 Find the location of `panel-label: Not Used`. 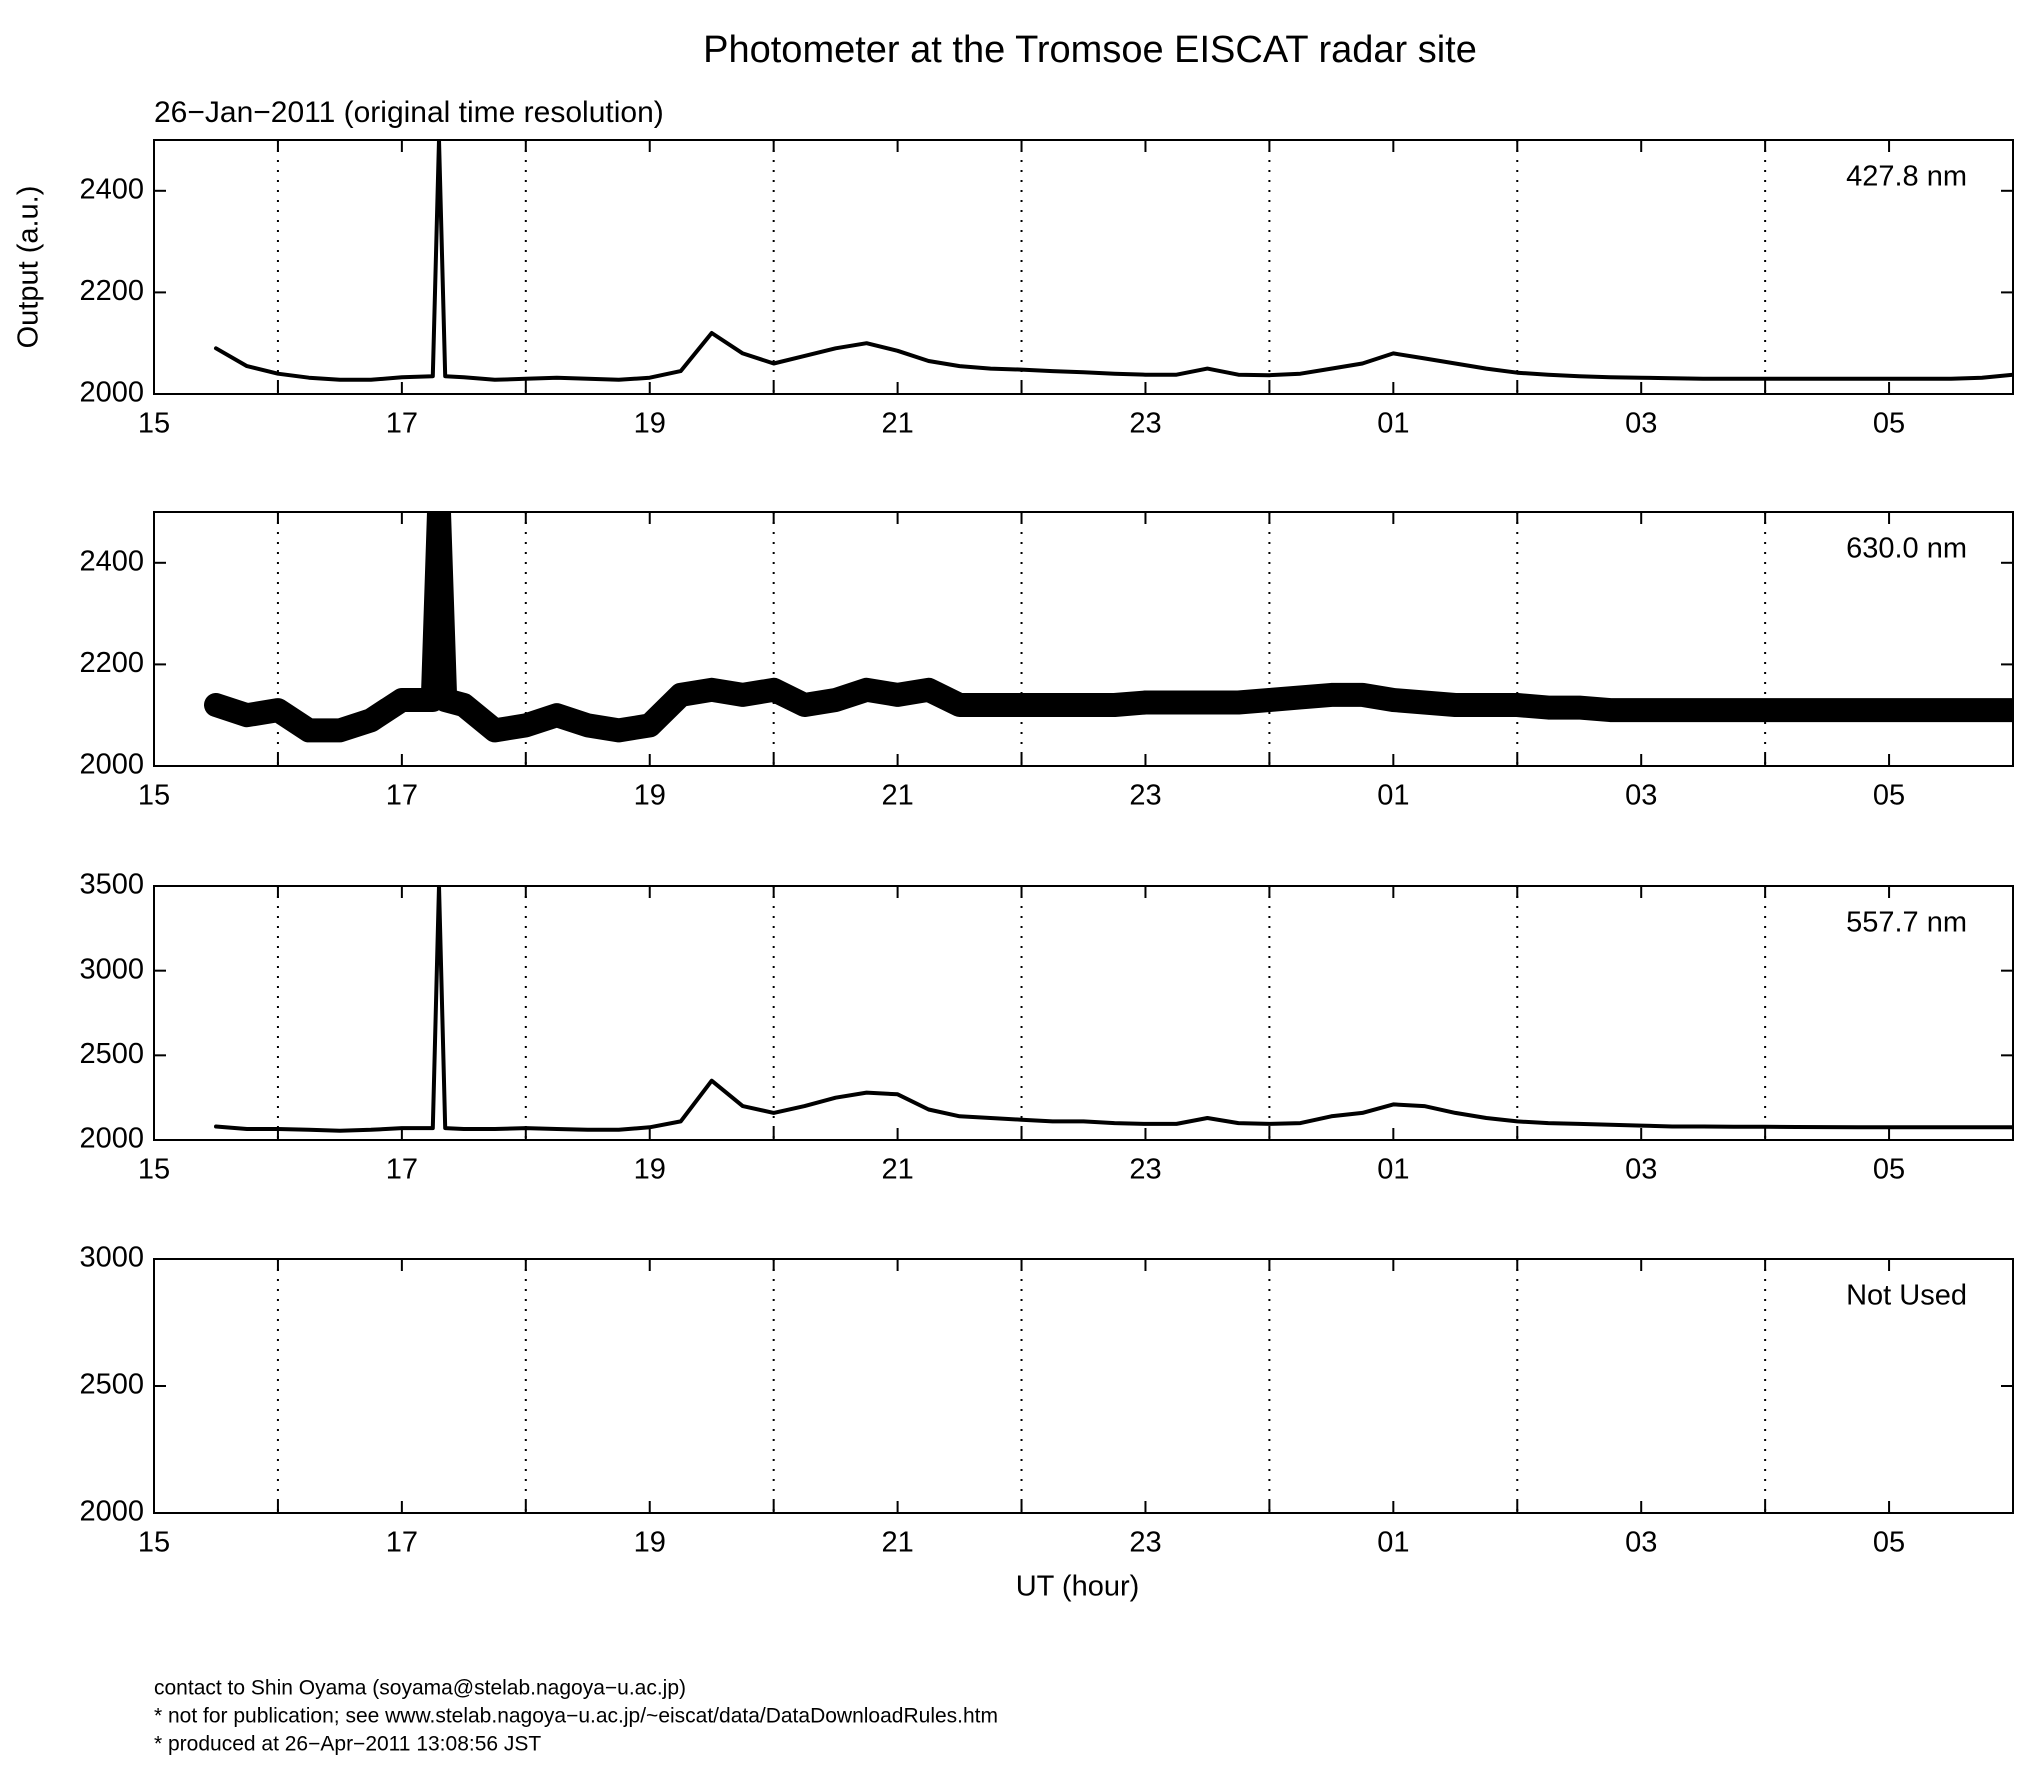

panel-label: Not Used is located at coordinates (1906, 1296).